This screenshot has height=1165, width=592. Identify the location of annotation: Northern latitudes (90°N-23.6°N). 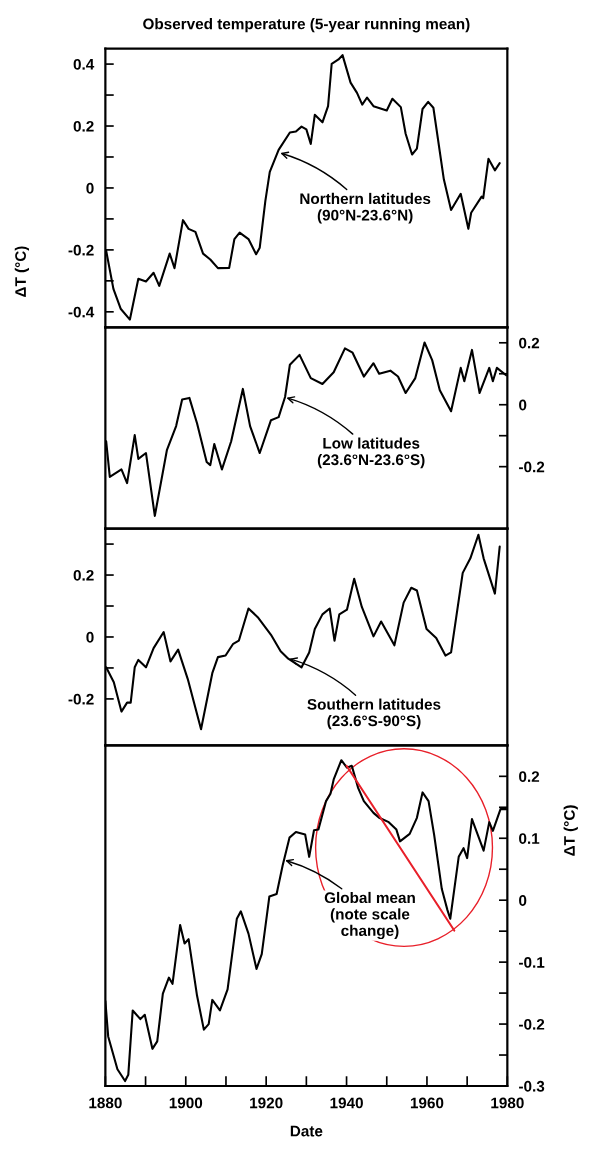
(365, 208).